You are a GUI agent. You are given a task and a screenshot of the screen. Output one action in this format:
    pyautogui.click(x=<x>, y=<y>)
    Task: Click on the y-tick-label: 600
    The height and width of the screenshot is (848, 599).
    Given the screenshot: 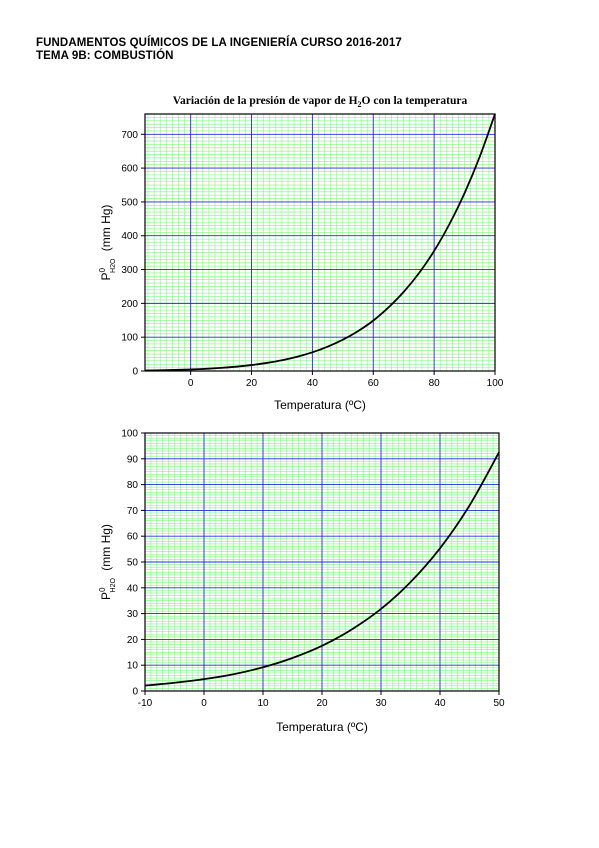 What is the action you would take?
    pyautogui.click(x=129, y=169)
    